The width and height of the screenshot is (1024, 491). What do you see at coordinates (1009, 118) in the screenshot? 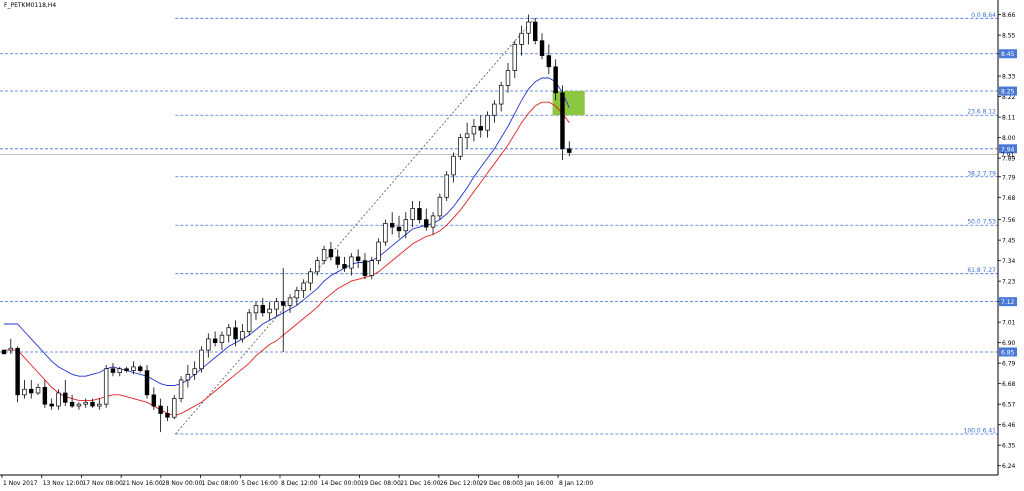
I see `y-tick-label: 8.11` at bounding box center [1009, 118].